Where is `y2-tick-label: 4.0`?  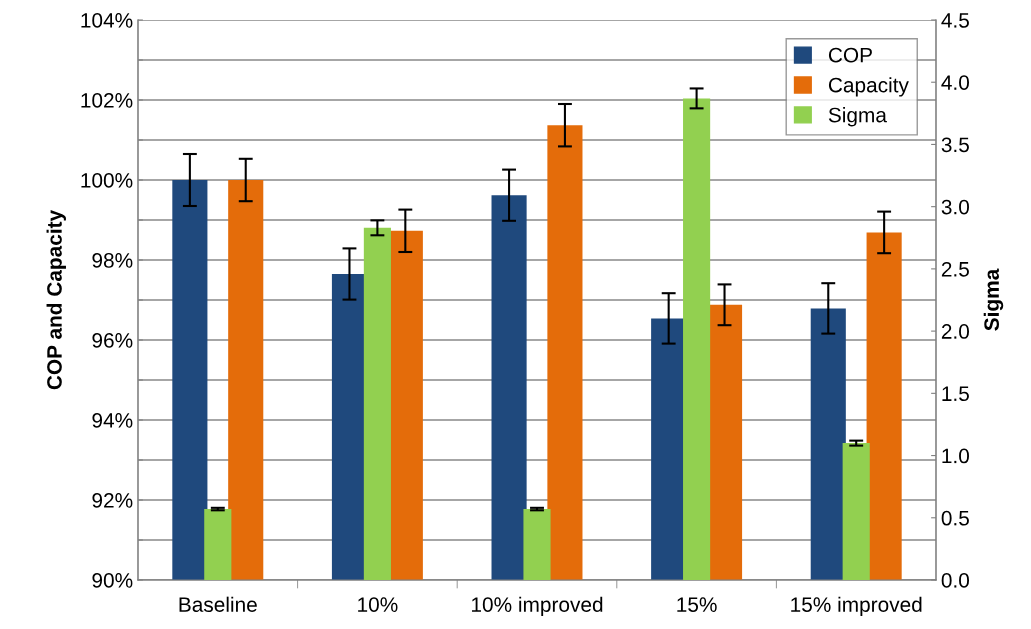 y2-tick-label: 4.0 is located at coordinates (955, 82).